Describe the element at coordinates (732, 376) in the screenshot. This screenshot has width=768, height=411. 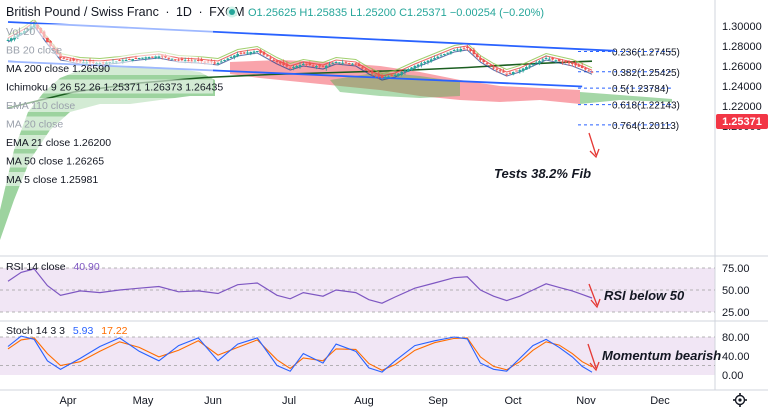
I see `stoch-tick-label: 0.00` at that location.